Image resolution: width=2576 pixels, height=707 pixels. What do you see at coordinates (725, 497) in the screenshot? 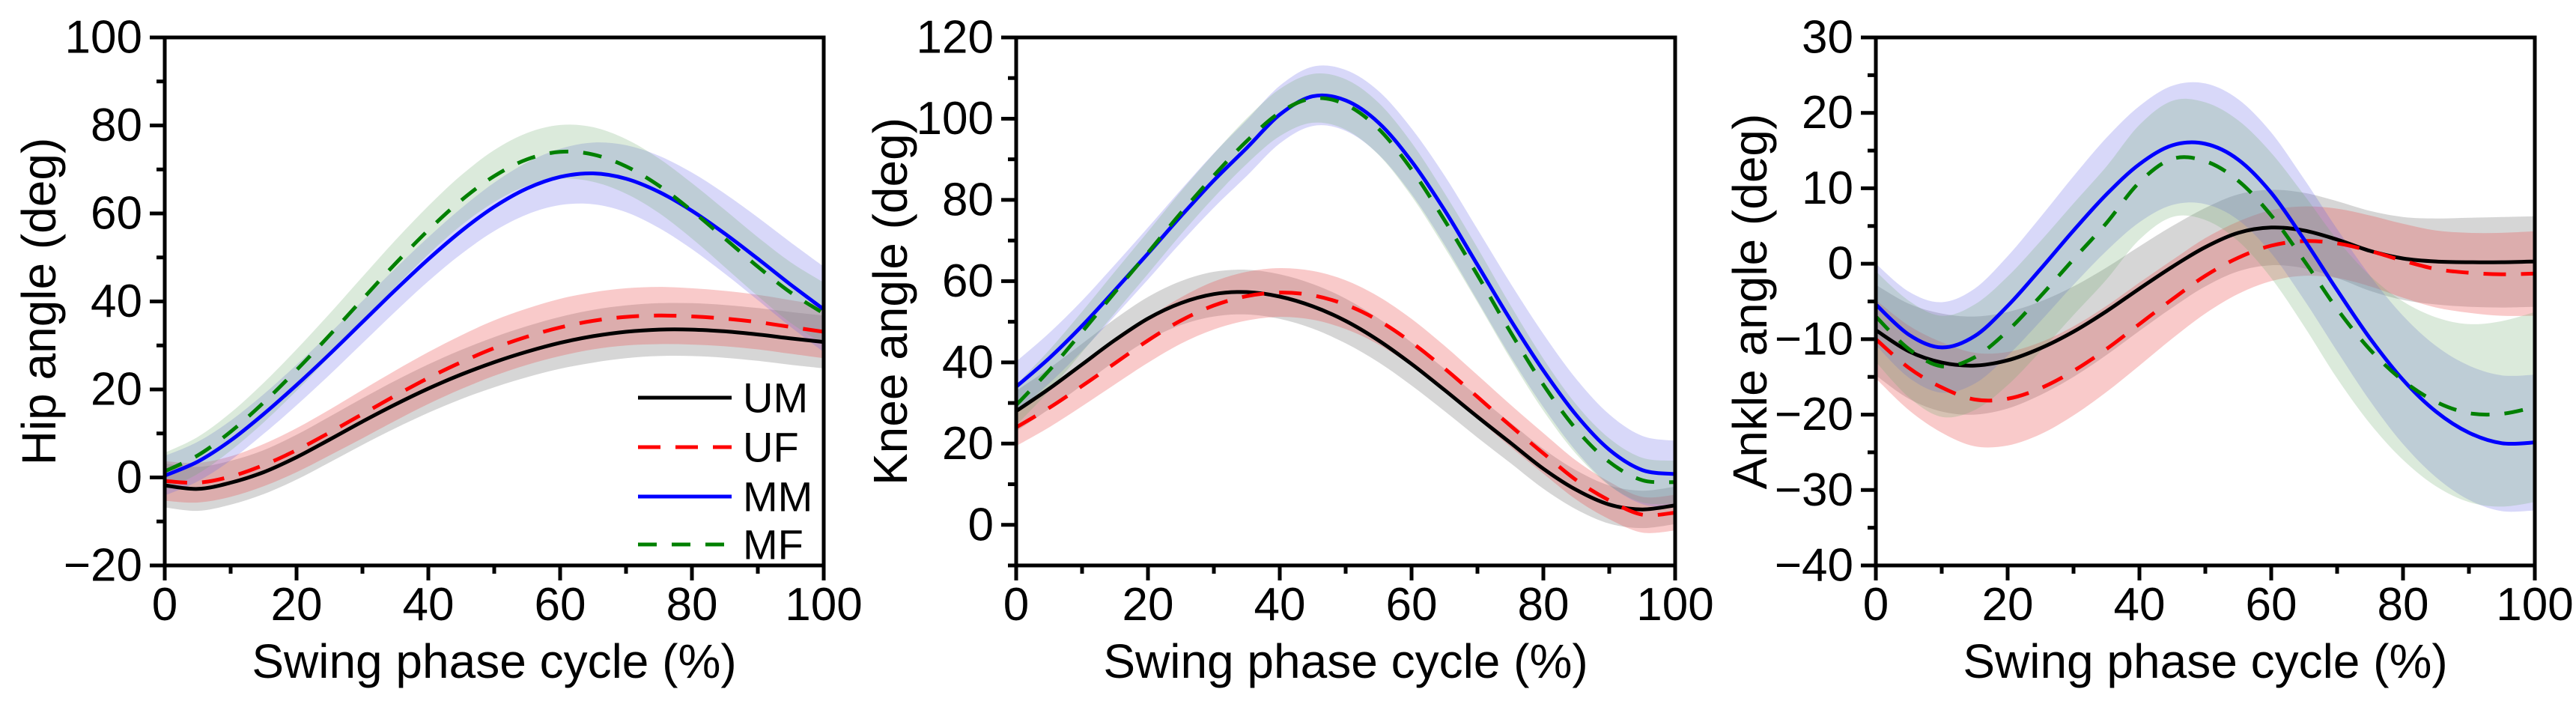
I see `legend-item-MM: MM` at bounding box center [725, 497].